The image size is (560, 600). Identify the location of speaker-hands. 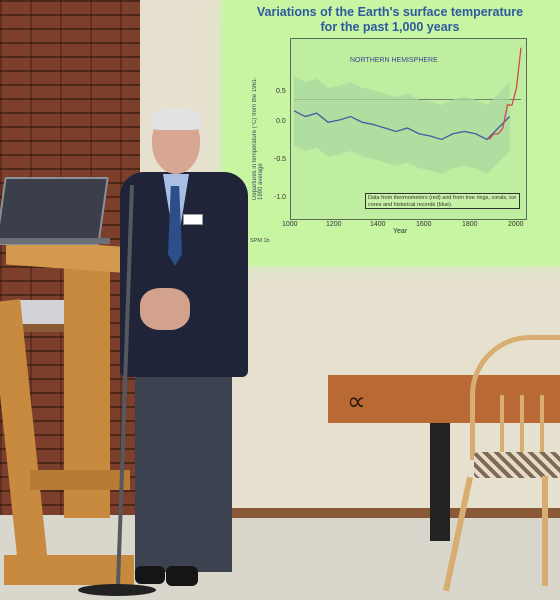
(165, 309).